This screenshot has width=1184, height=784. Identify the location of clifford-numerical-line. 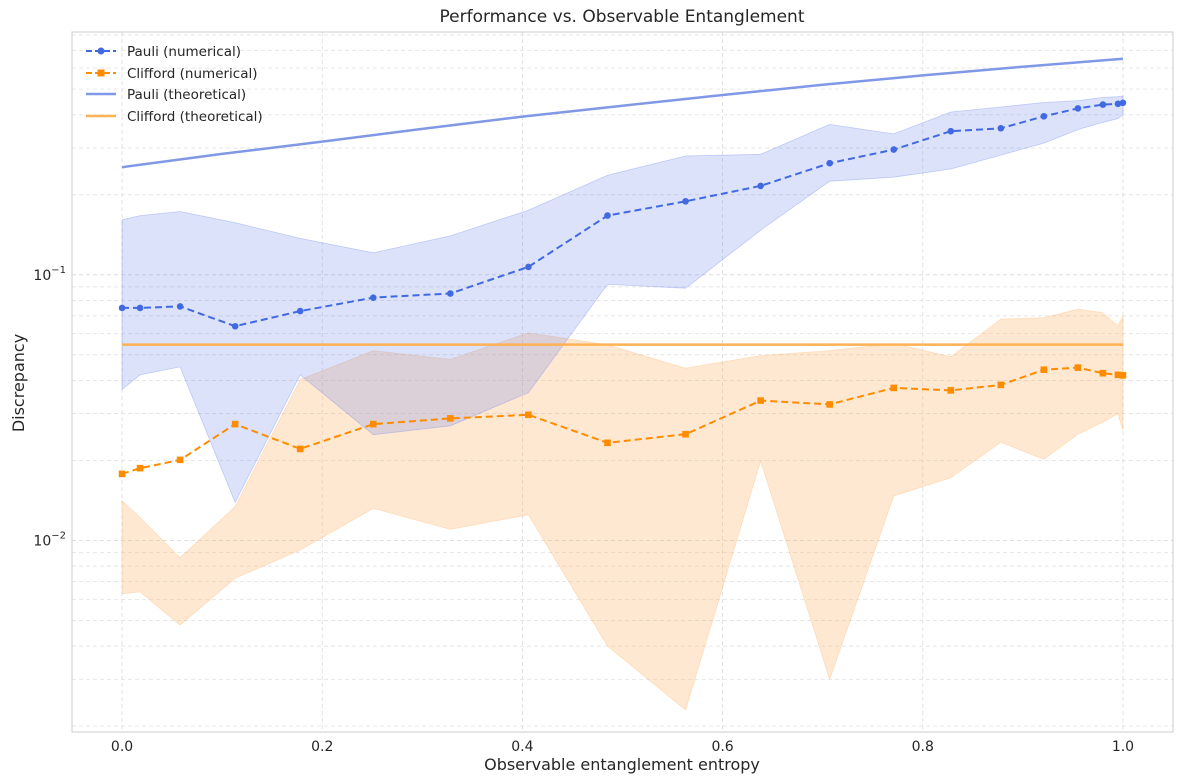
(622, 420).